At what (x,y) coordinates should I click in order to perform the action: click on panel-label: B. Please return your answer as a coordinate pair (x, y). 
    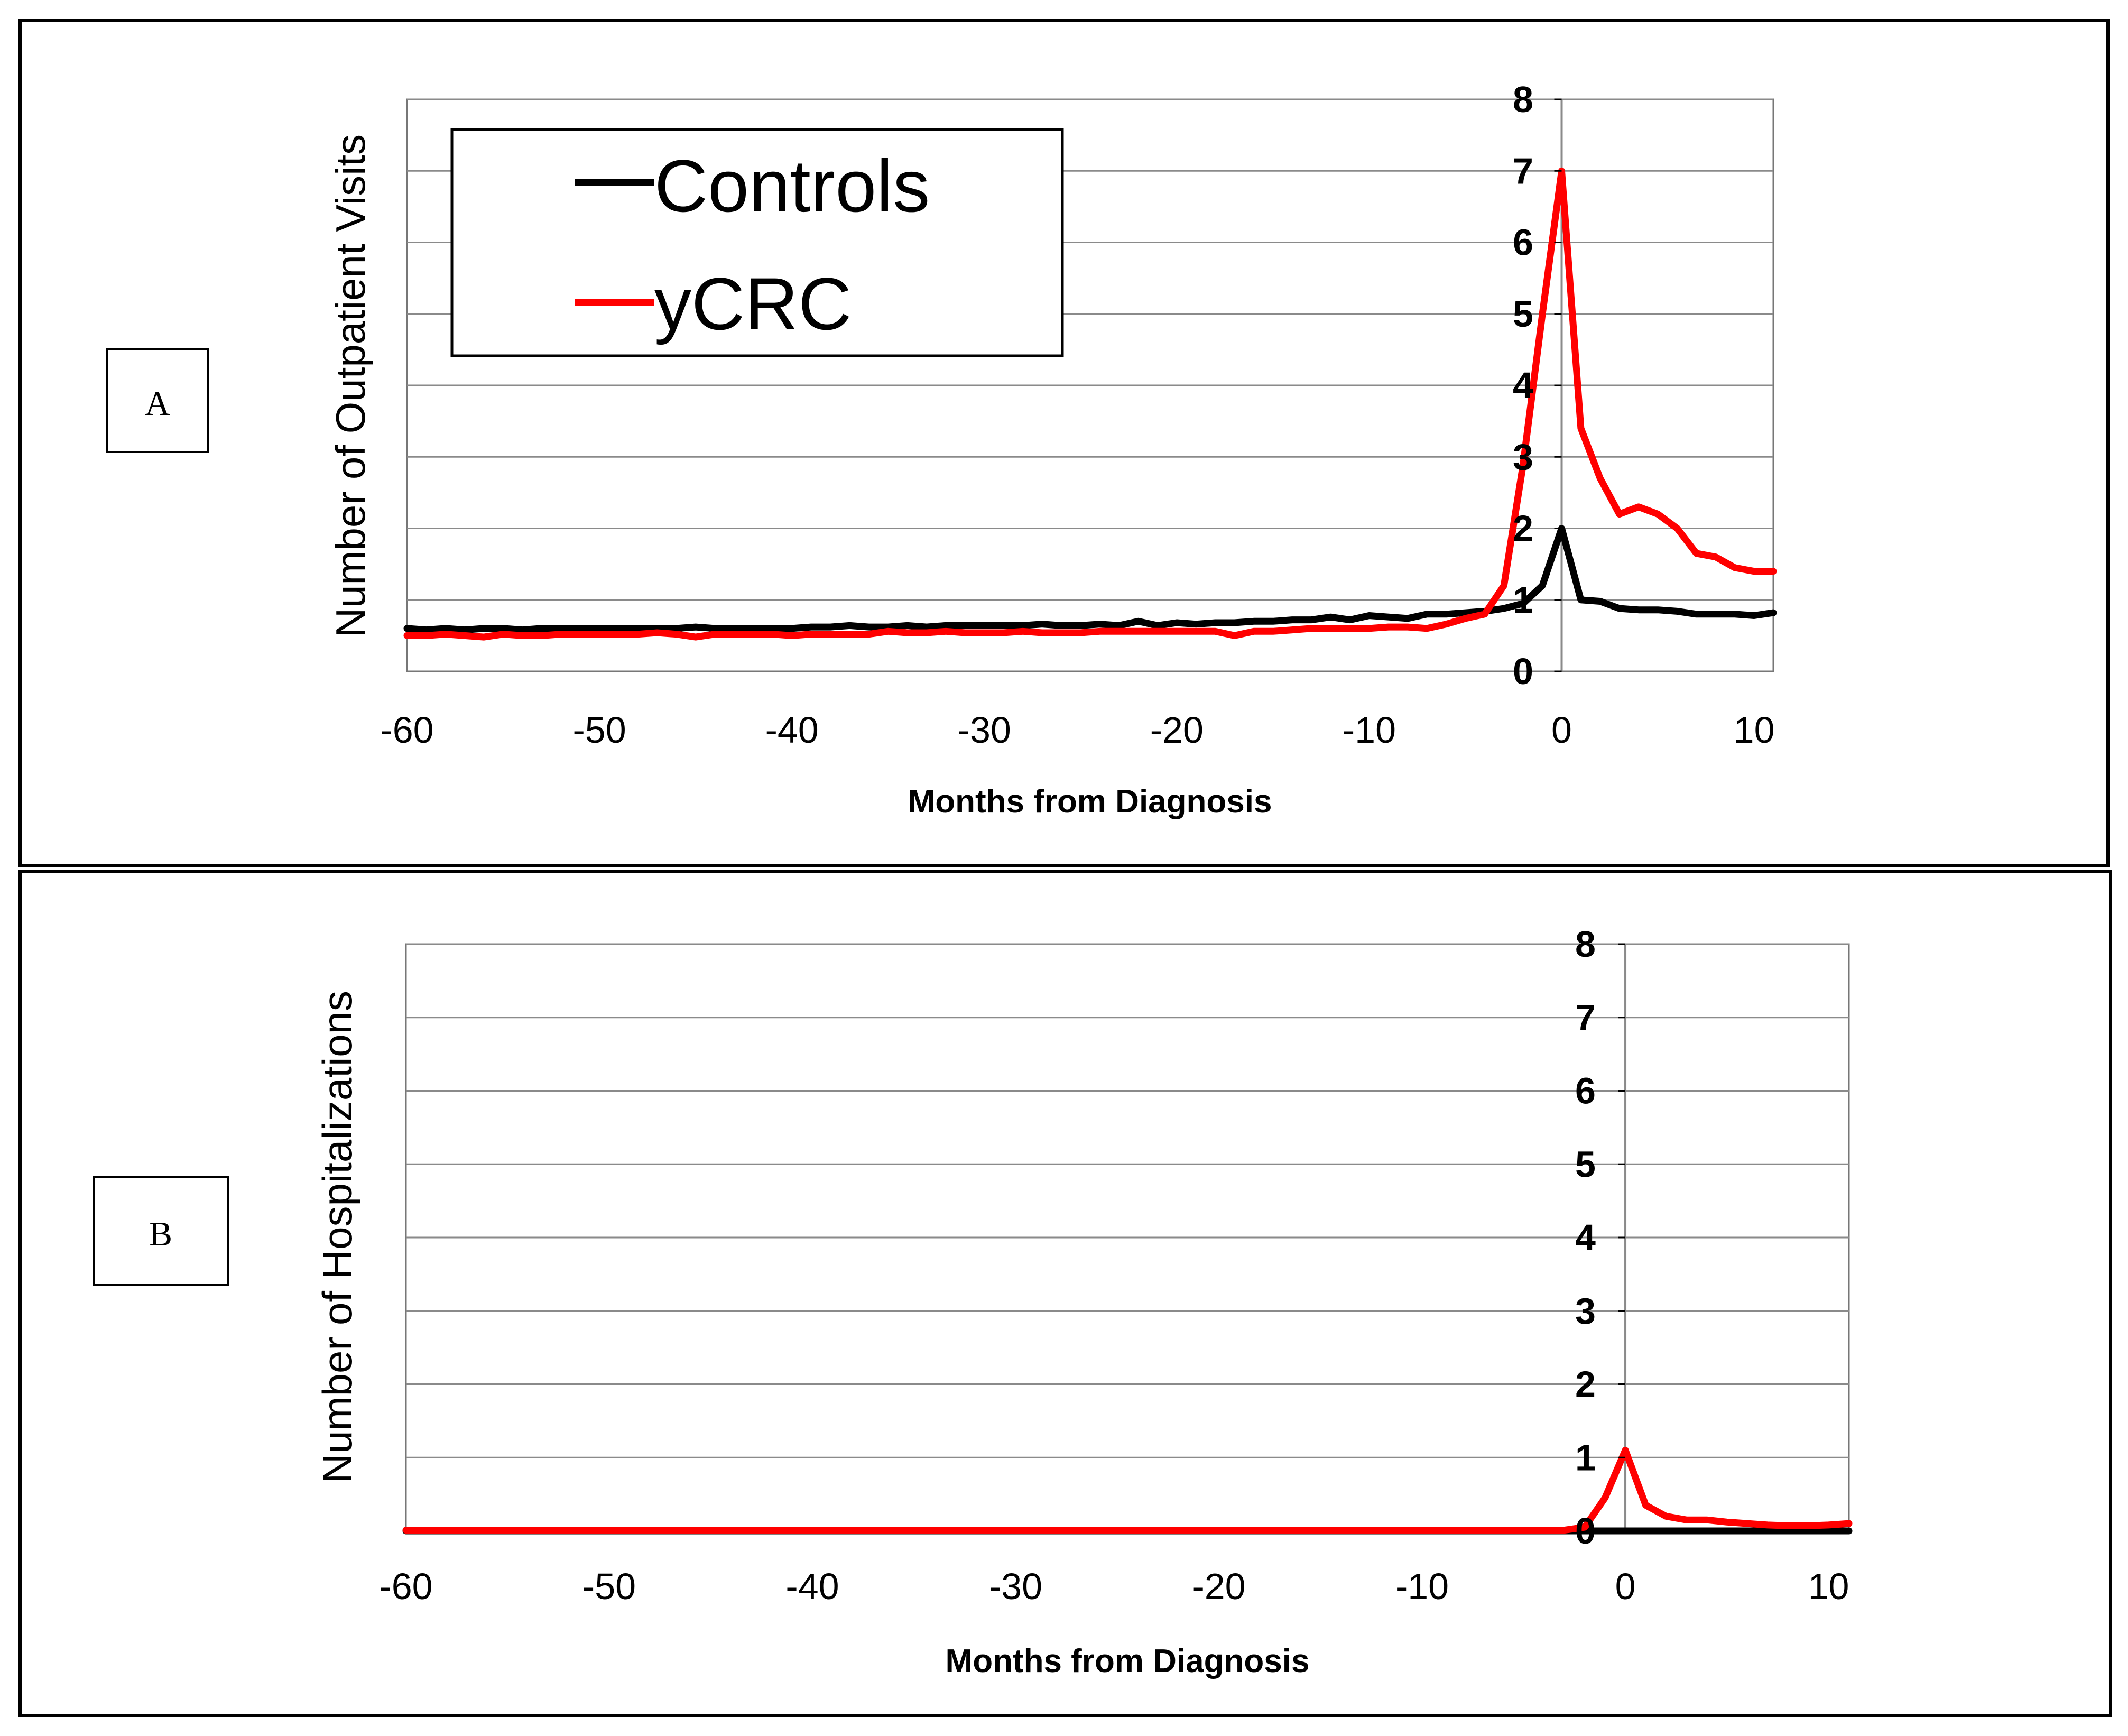
    Looking at the image, I should click on (160, 1234).